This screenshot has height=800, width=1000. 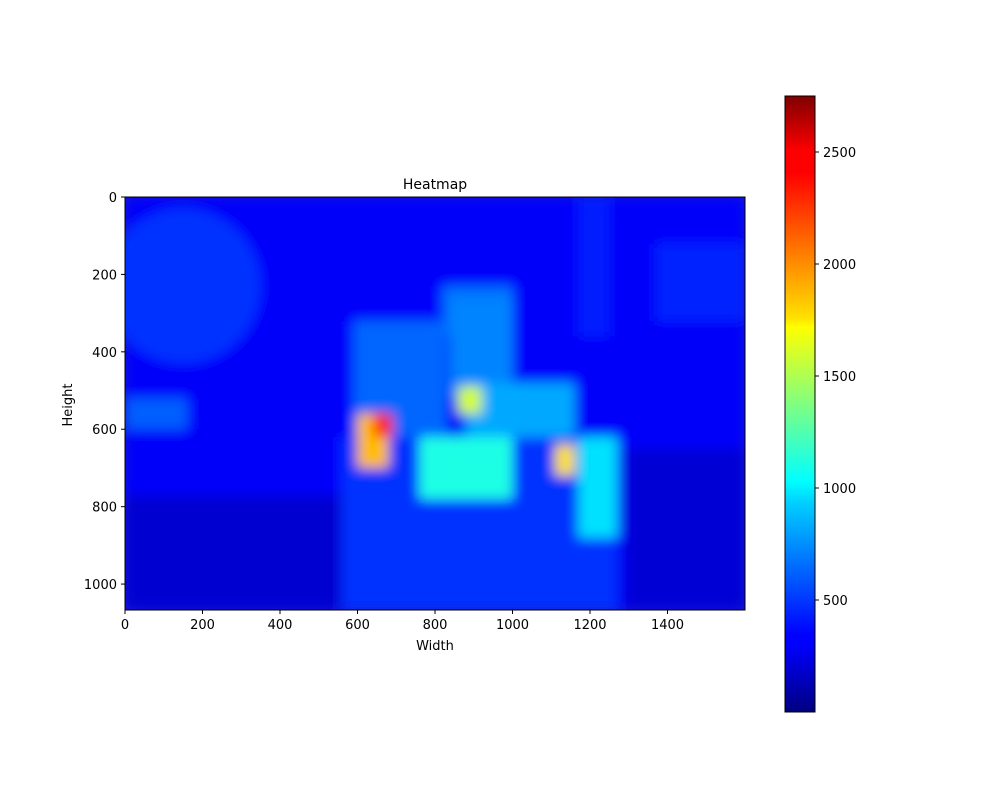 What do you see at coordinates (357, 625) in the screenshot?
I see `x-tick-label: 600` at bounding box center [357, 625].